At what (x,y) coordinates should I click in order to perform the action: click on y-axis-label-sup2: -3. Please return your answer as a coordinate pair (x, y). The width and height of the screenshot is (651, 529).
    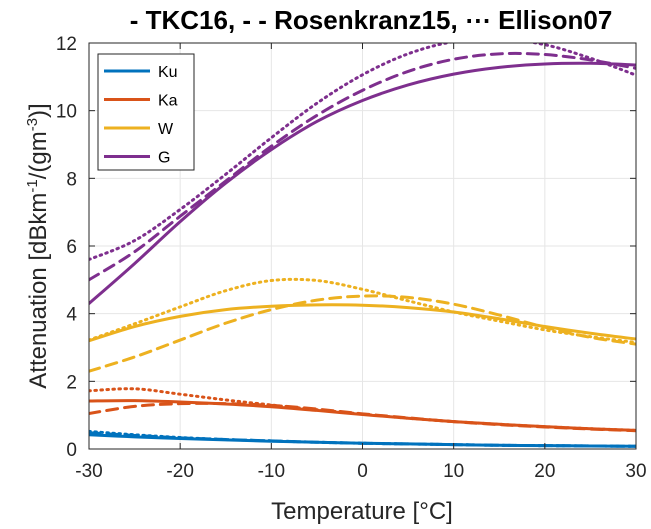
    Looking at the image, I should click on (32, 124).